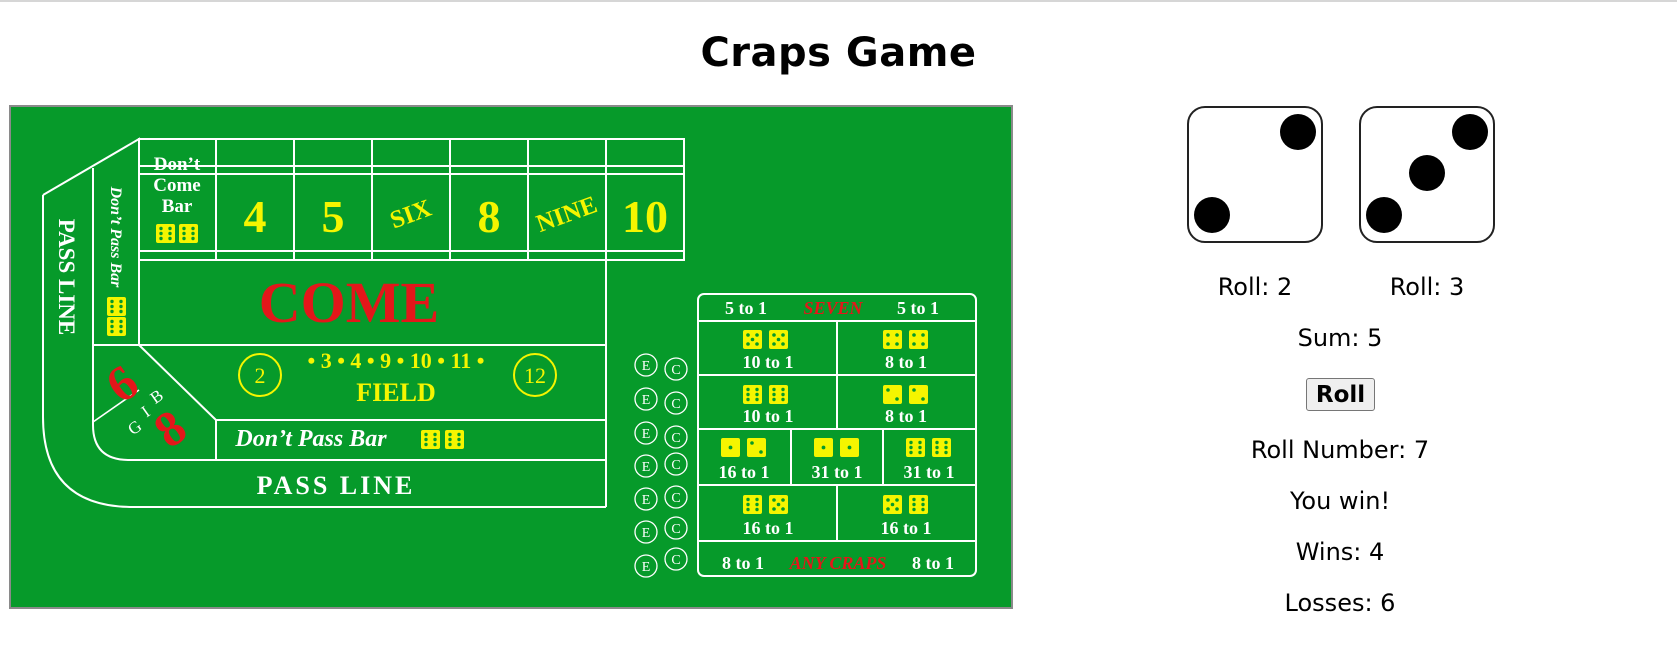 The height and width of the screenshot is (657, 1677). Describe the element at coordinates (176, 185) in the screenshot. I see `dont-come-line-2: Come` at that location.